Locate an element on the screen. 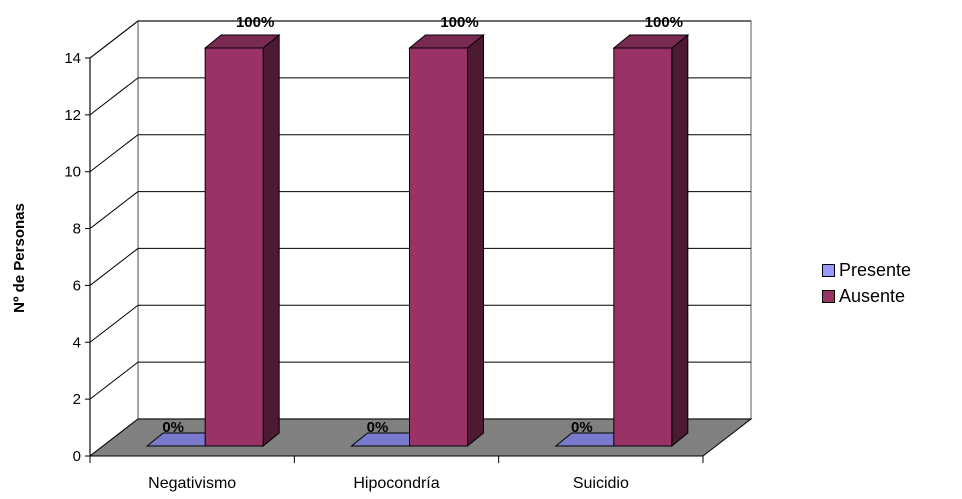  legend-swatch-presente is located at coordinates (828, 270).